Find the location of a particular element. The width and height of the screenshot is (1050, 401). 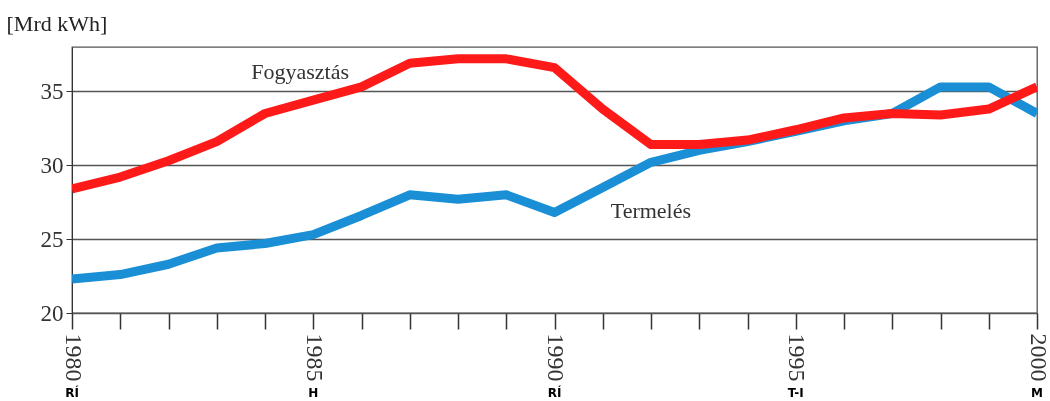

series-label: Fogyasztás is located at coordinates (300, 72).